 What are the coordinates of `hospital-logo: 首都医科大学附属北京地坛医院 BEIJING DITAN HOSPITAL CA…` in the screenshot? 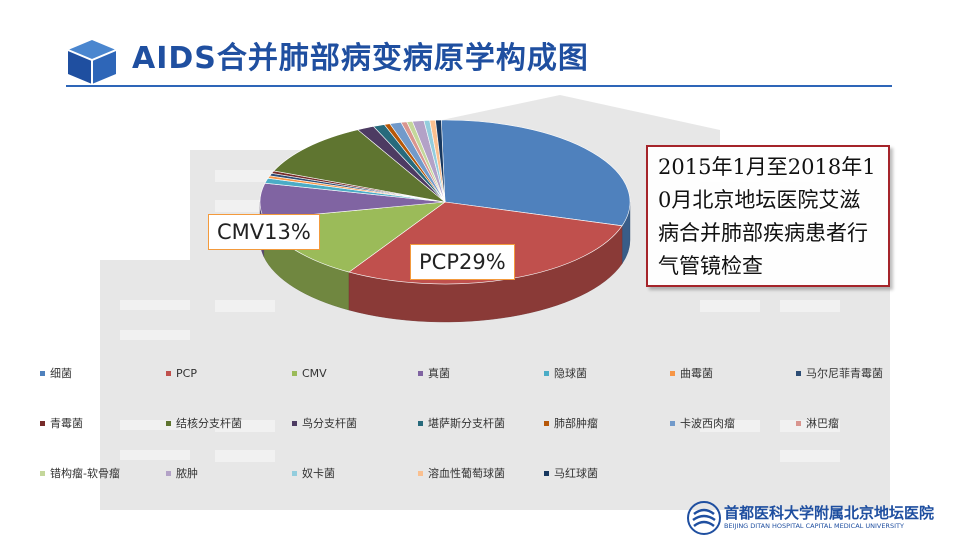 It's located at (810, 518).